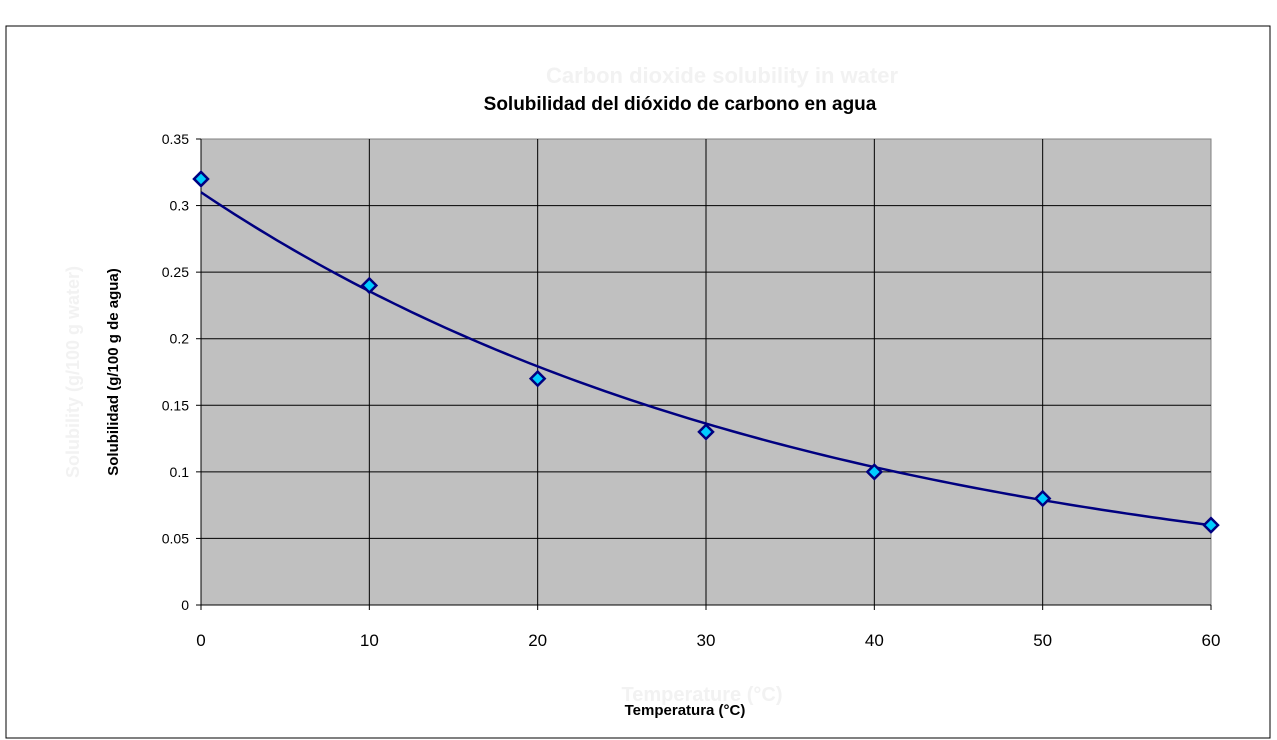 Image resolution: width=1277 pixels, height=740 pixels. Describe the element at coordinates (175, 405) in the screenshot. I see `y-tick-label: 0.15` at that location.